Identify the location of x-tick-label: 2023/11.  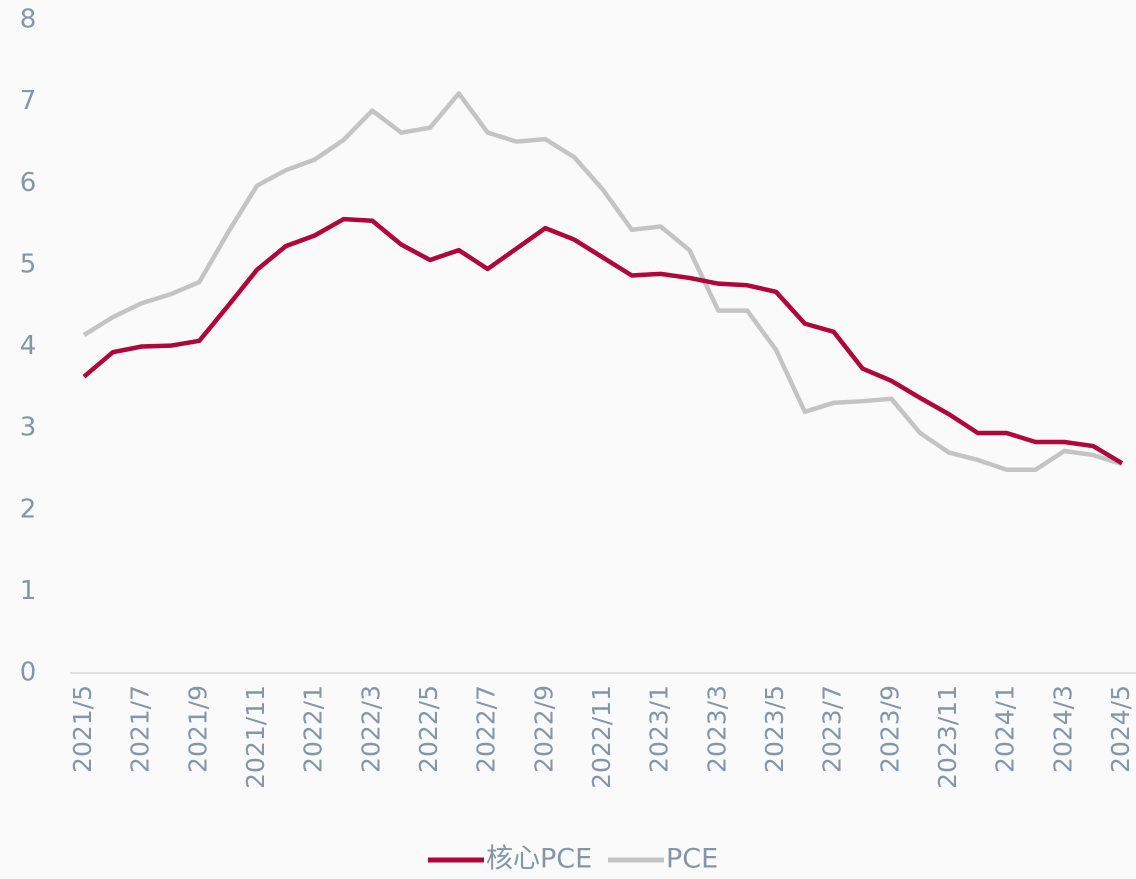
(947, 737).